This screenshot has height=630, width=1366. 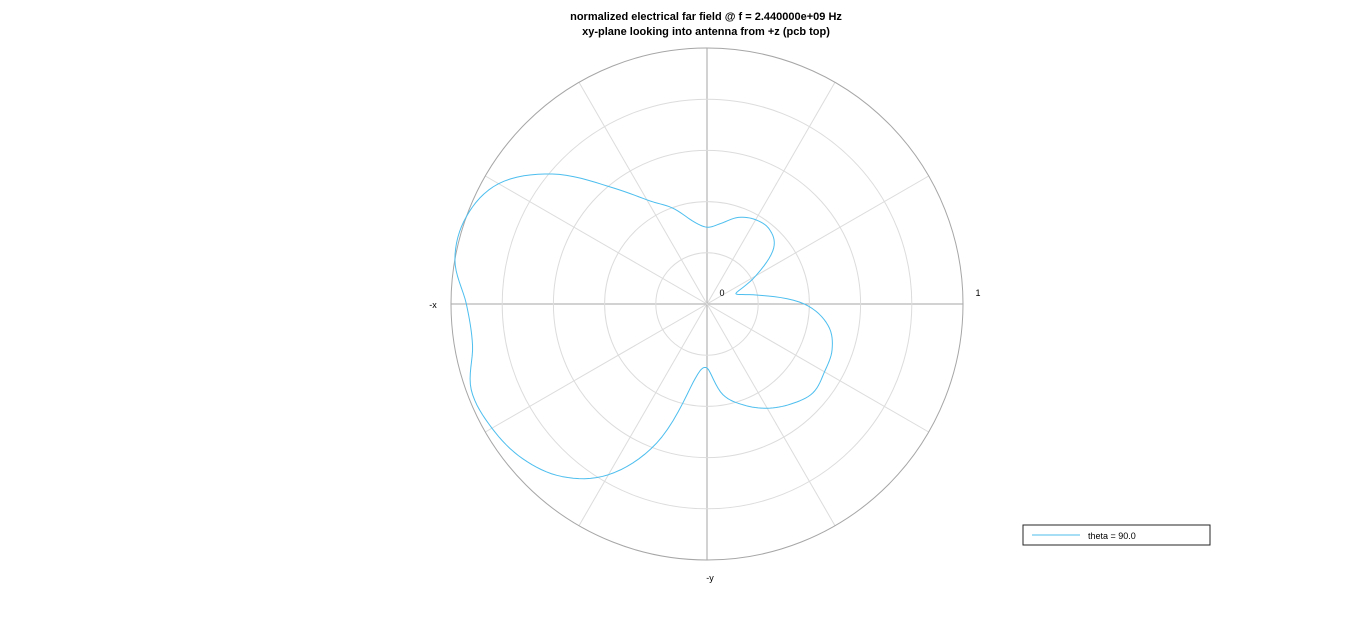 What do you see at coordinates (721, 293) in the screenshot?
I see `radial-tick-min: 0` at bounding box center [721, 293].